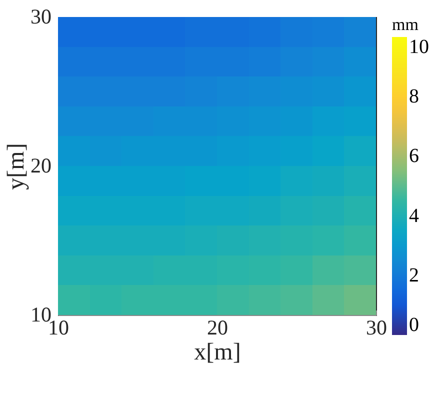  What do you see at coordinates (405, 24) in the screenshot?
I see `color-bar-title: mm` at bounding box center [405, 24].